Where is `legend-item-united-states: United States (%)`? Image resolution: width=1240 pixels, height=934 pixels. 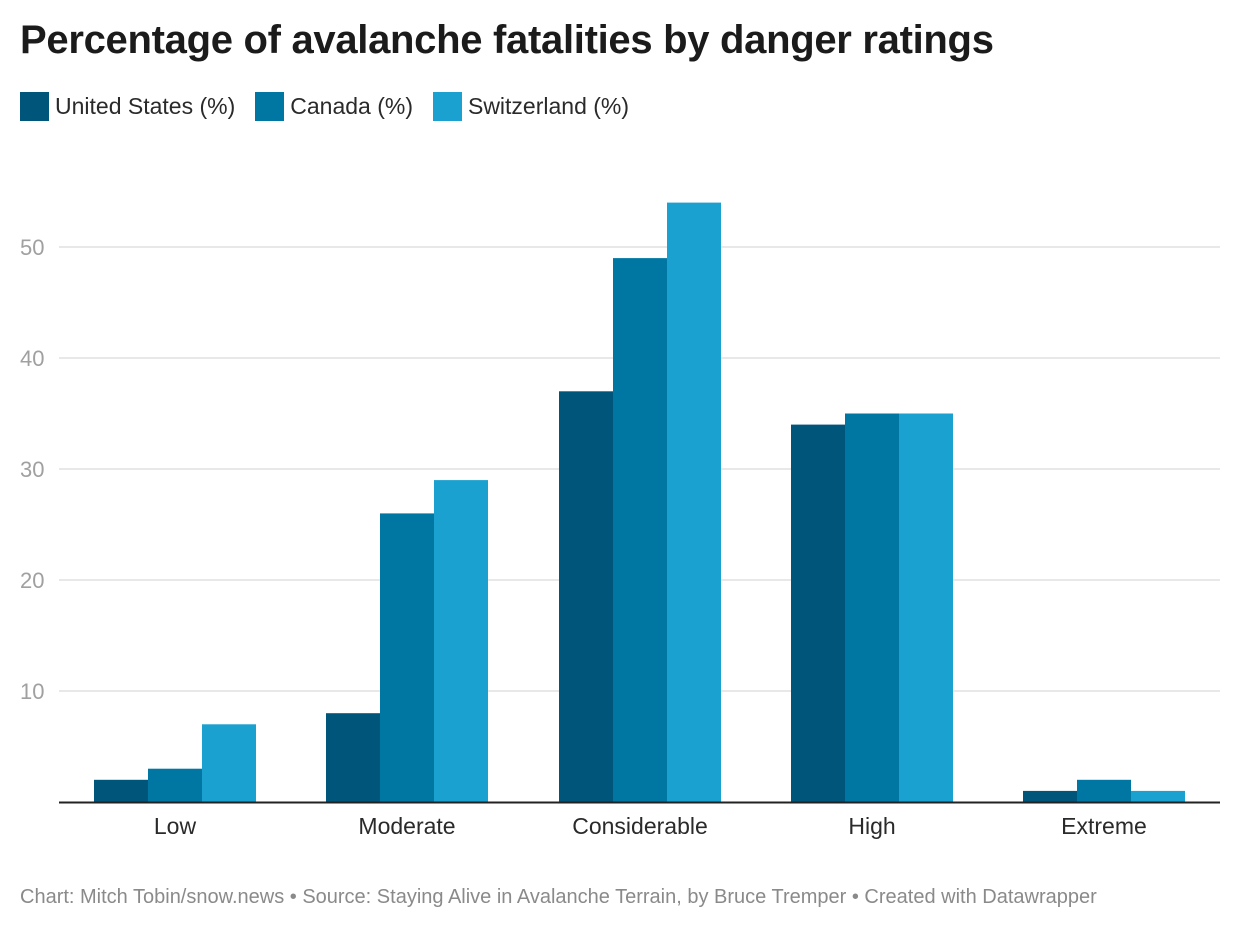
legend-item-united-states: United States (%) is located at coordinates (127, 106).